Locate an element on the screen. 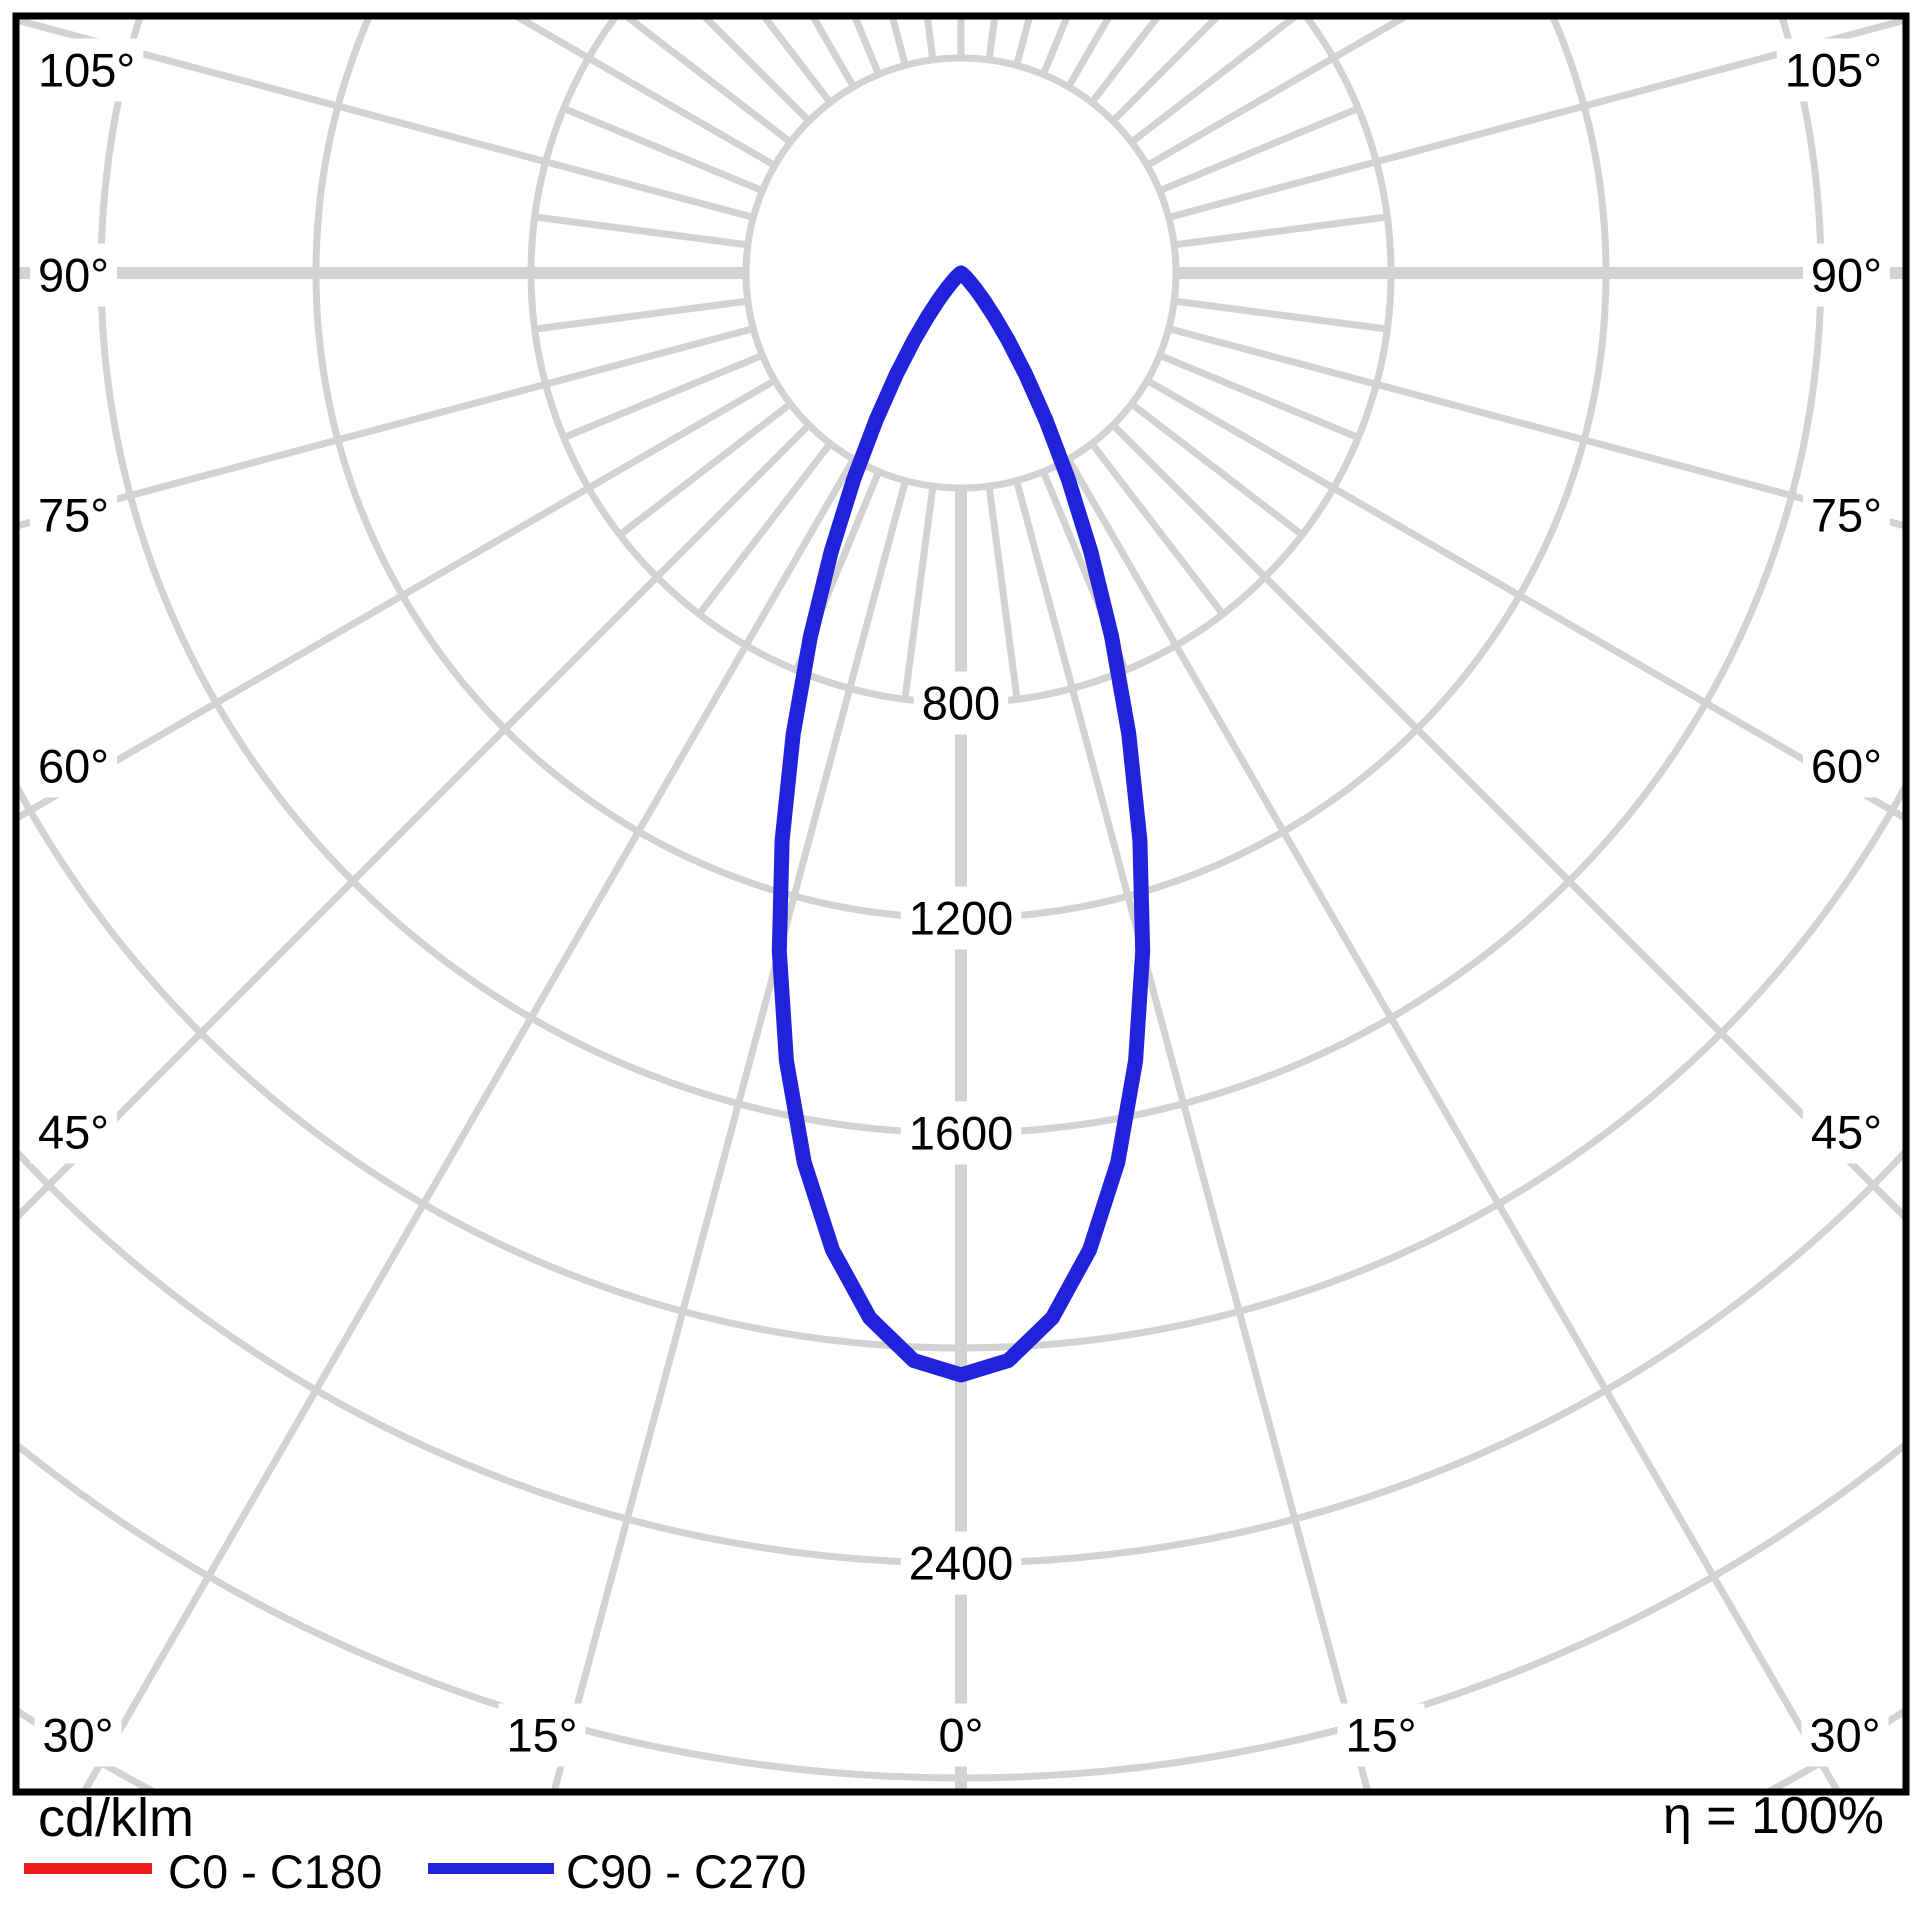  svg-text: 0° is located at coordinates (961, 1735).